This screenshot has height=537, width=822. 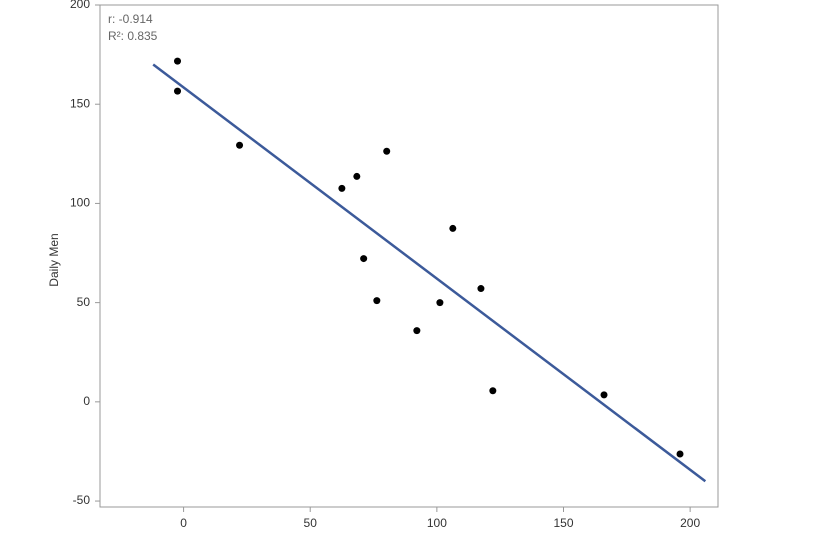 I want to click on y-tick-label: 50, so click(x=84, y=302).